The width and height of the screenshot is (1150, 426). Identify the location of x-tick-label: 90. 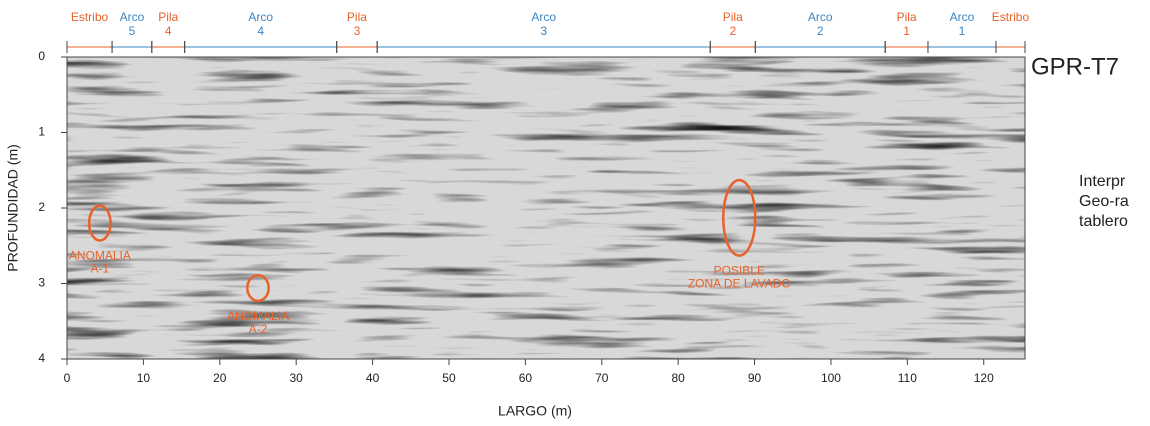
(755, 378).